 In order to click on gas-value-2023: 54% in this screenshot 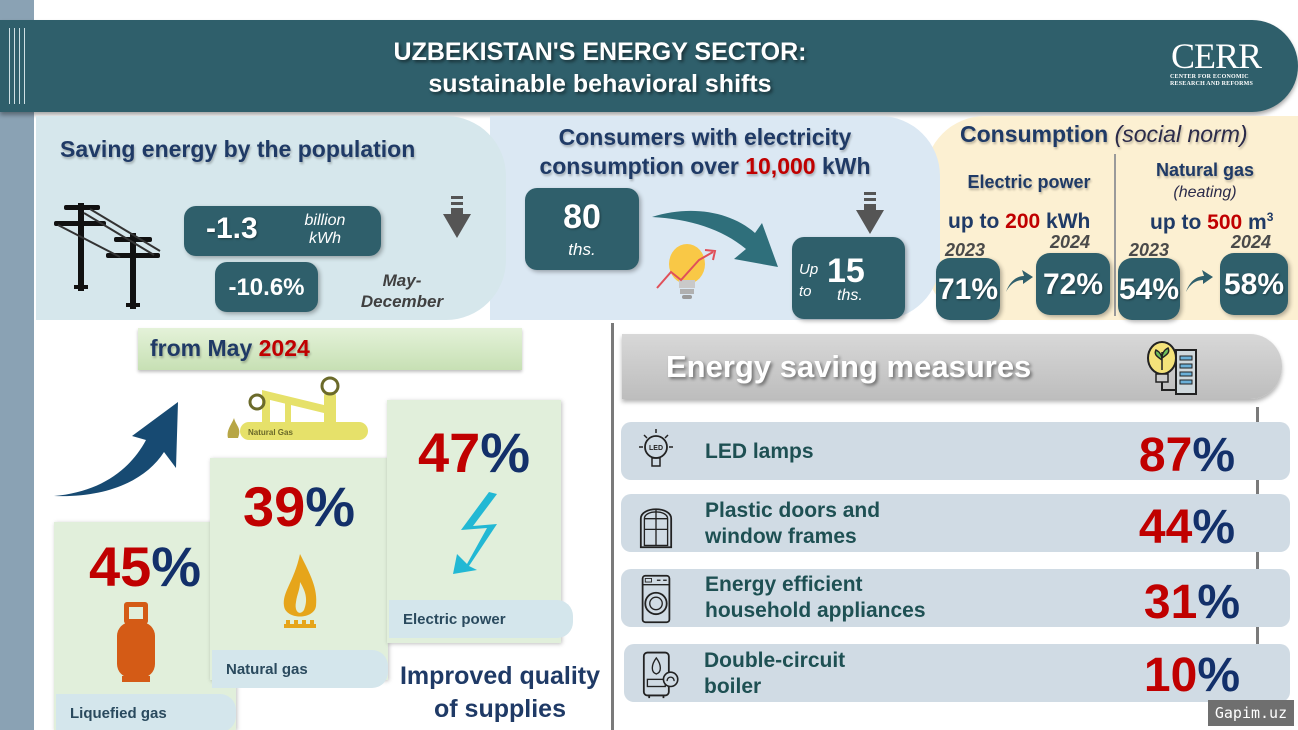, I will do `click(1149, 289)`.